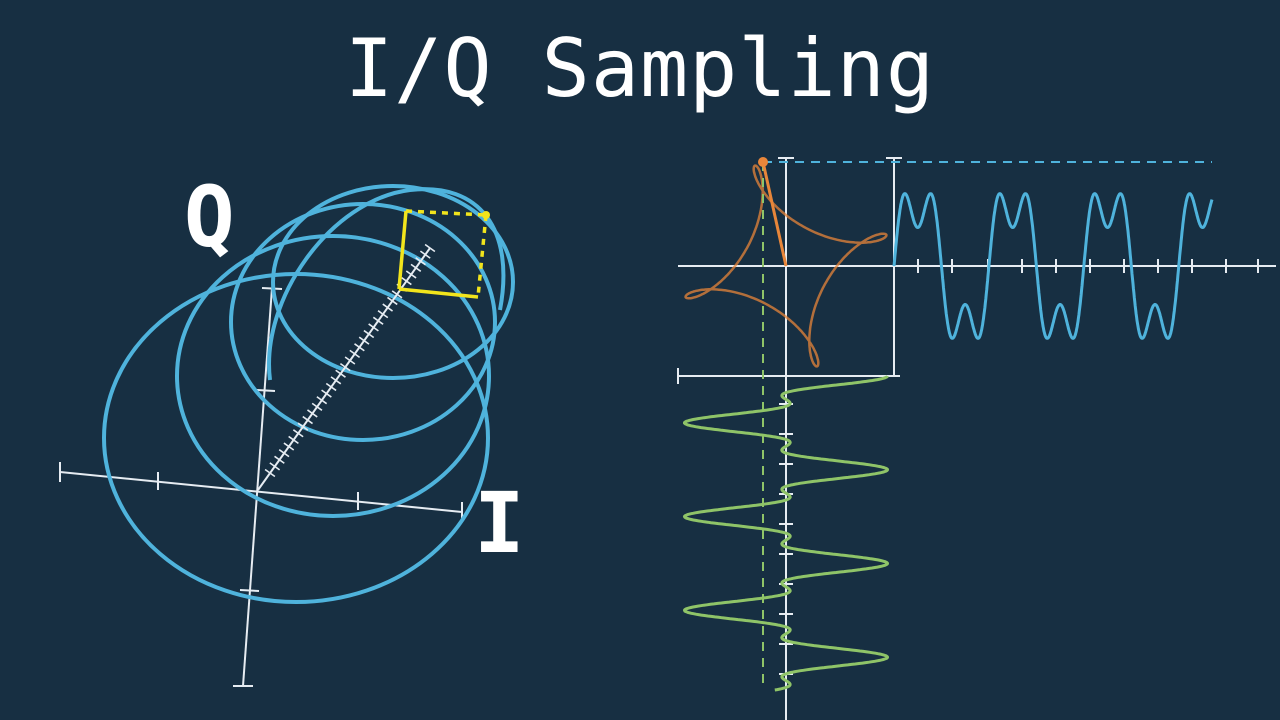 The width and height of the screenshot is (1280, 720). What do you see at coordinates (1053, 266) in the screenshot?
I see `q-waveform` at bounding box center [1053, 266].